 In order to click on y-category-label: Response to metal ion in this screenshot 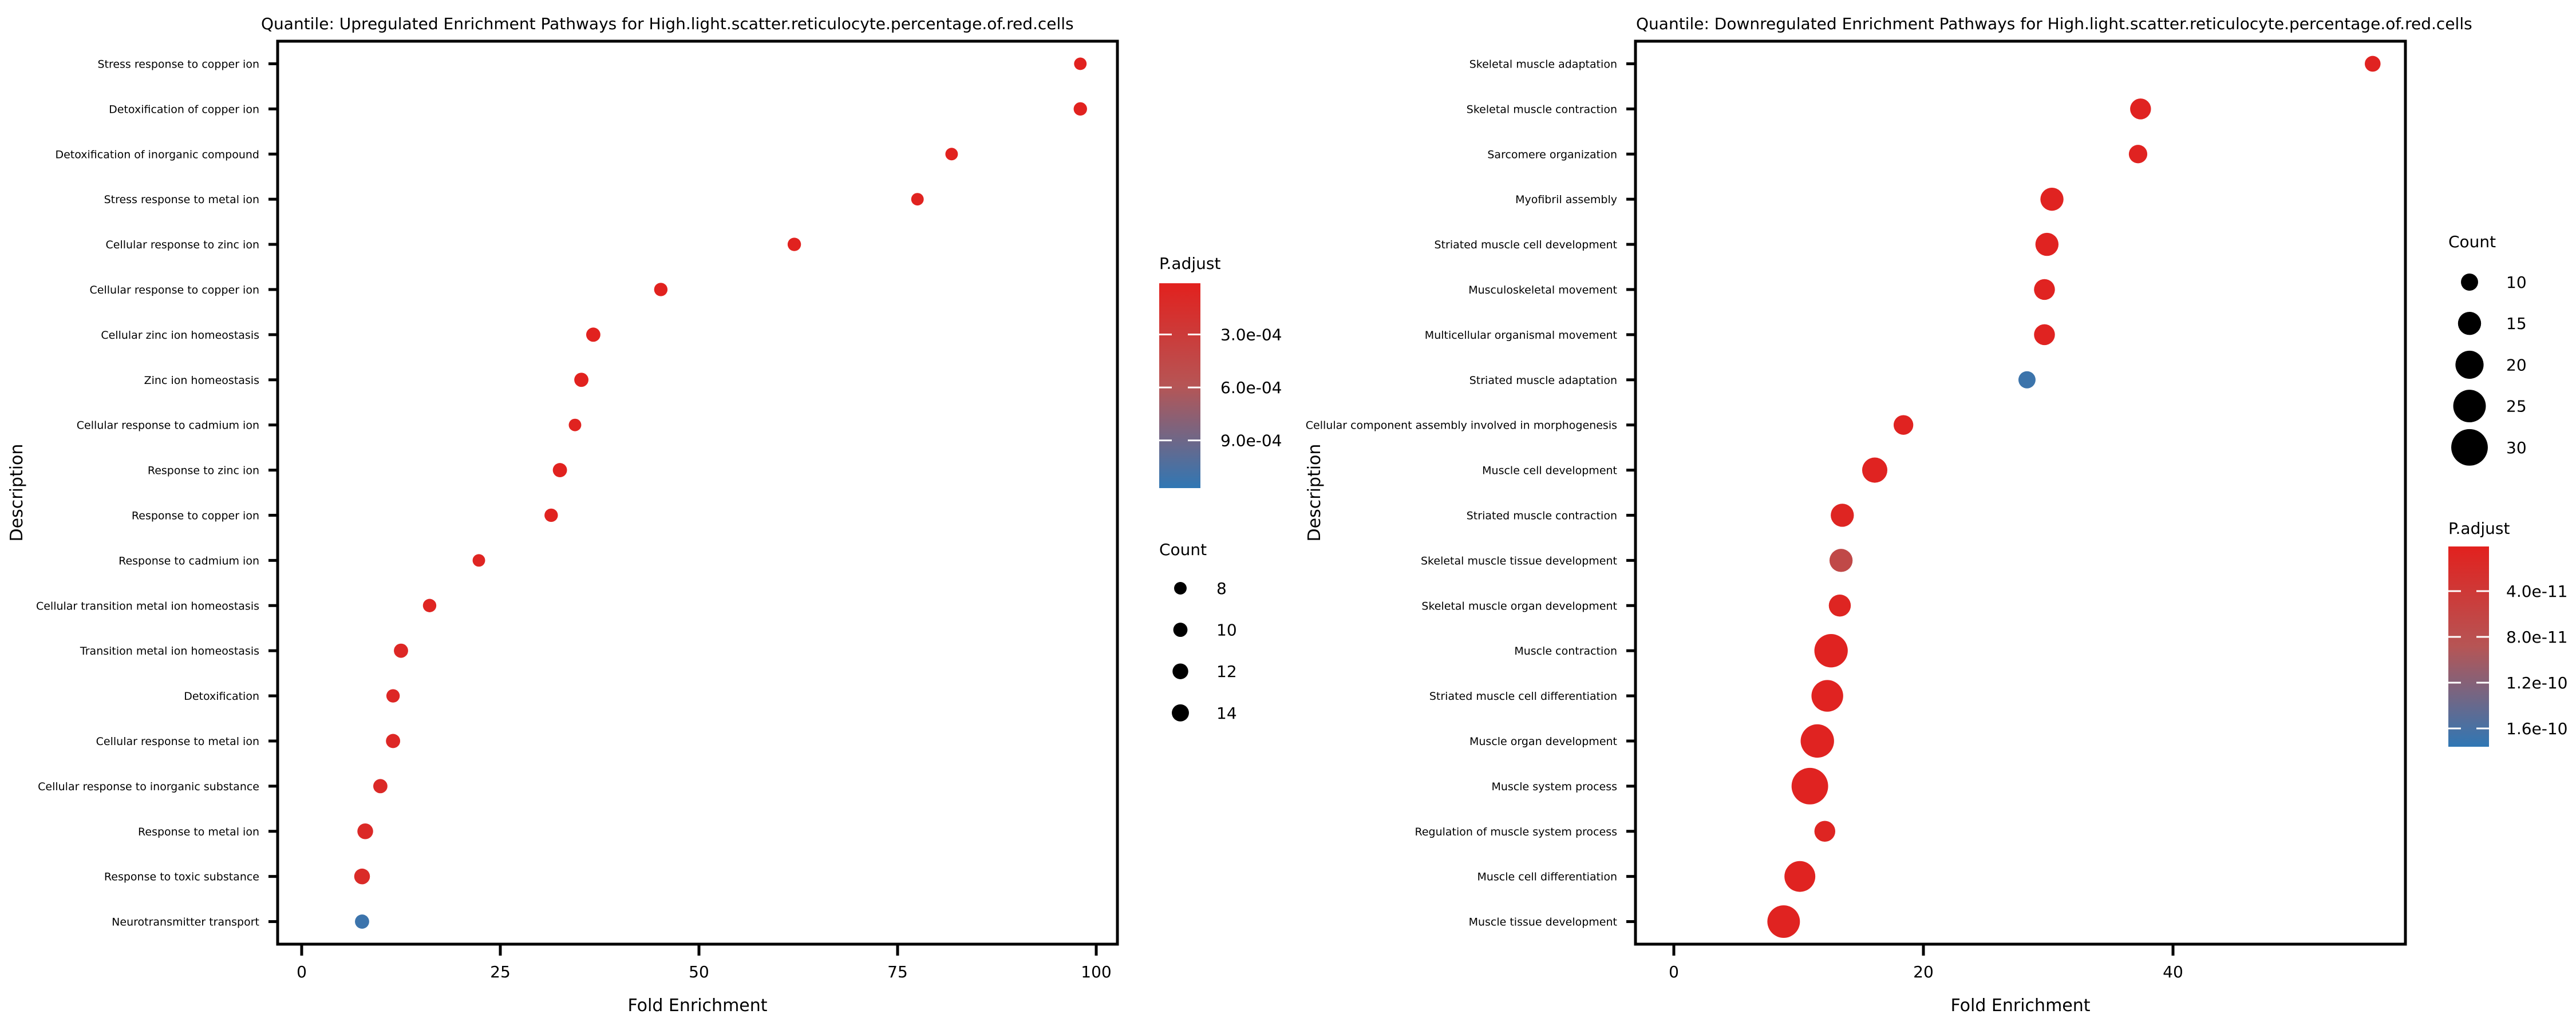, I will do `click(198, 832)`.